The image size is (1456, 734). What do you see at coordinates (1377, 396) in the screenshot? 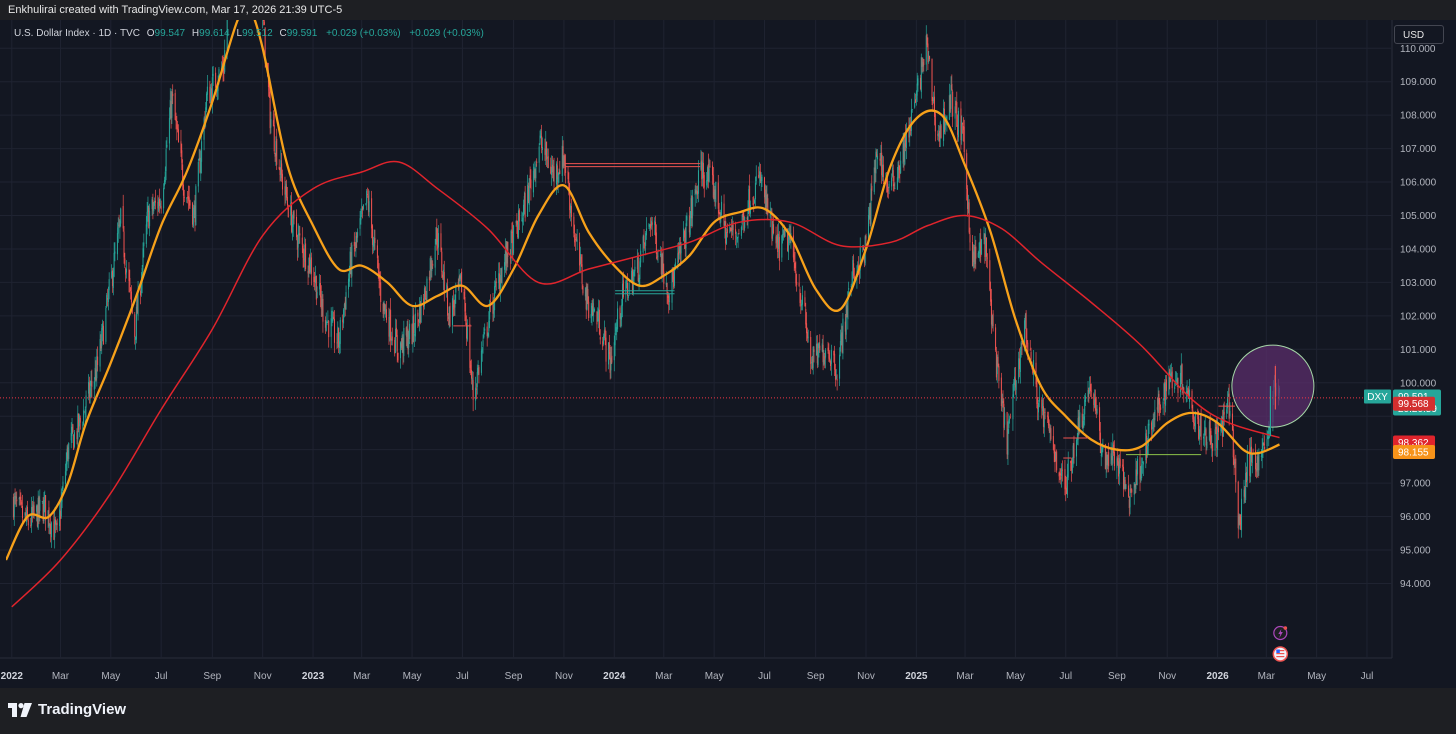
I see `symbol-tag` at bounding box center [1377, 396].